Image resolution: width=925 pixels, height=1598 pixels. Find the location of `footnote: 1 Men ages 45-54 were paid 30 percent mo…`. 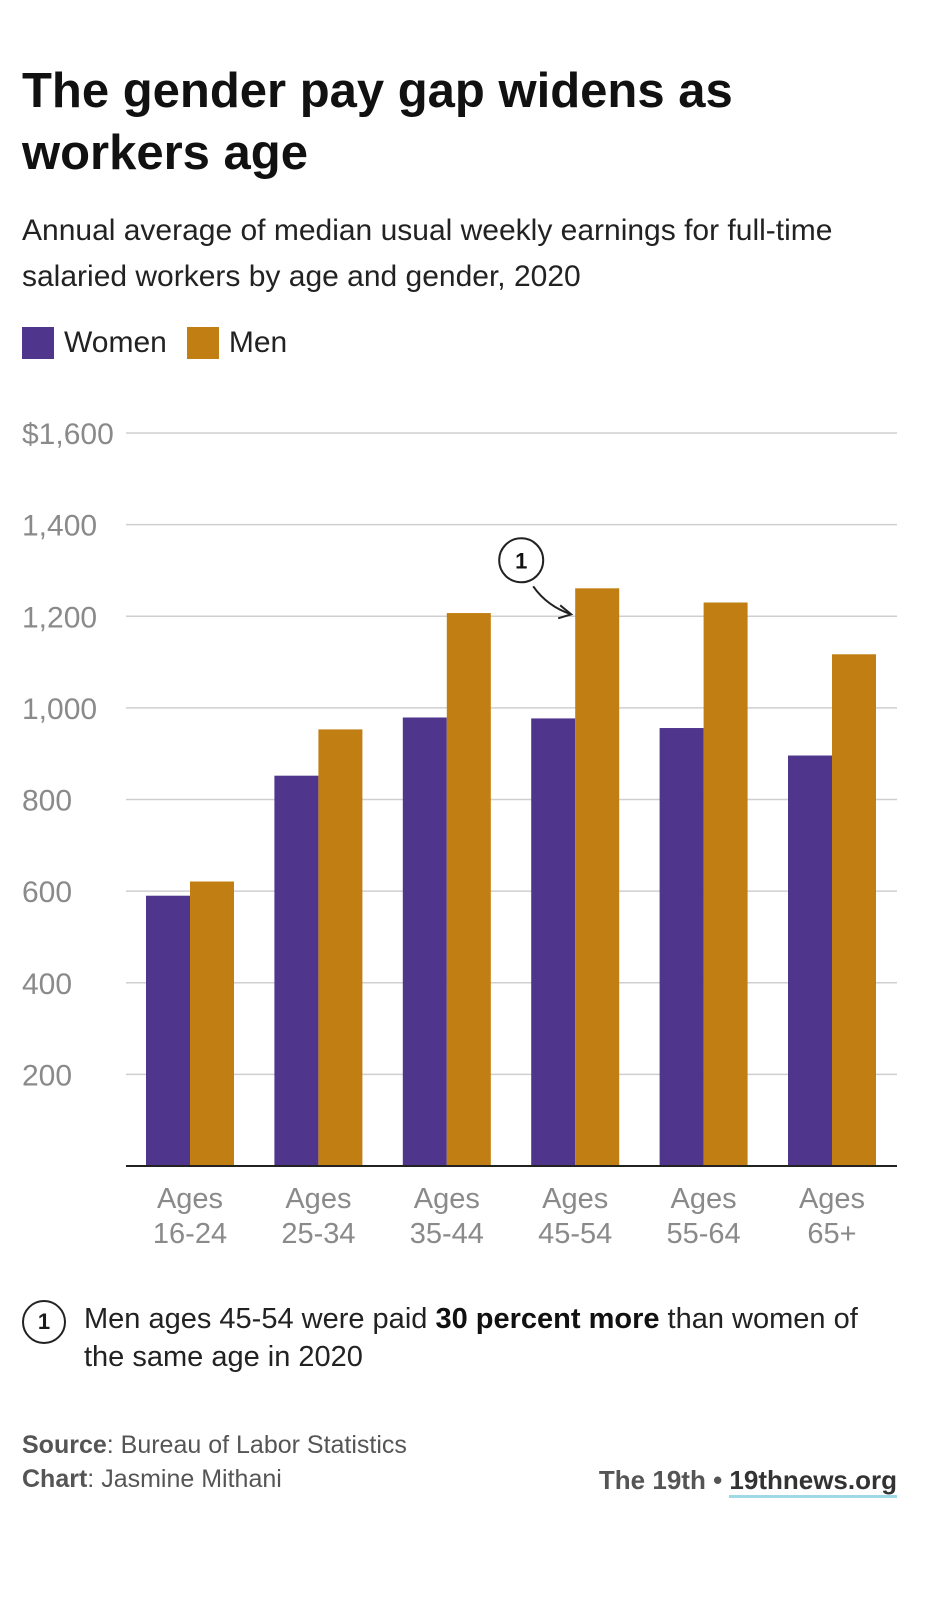

footnote: 1 Men ages 45-54 were paid 30 percent mo… is located at coordinates (462, 1338).